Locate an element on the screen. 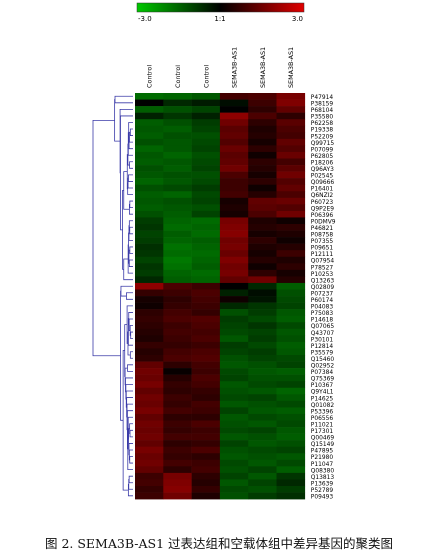 This screenshot has height=556, width=438. row-label: P47895 is located at coordinates (322, 452).